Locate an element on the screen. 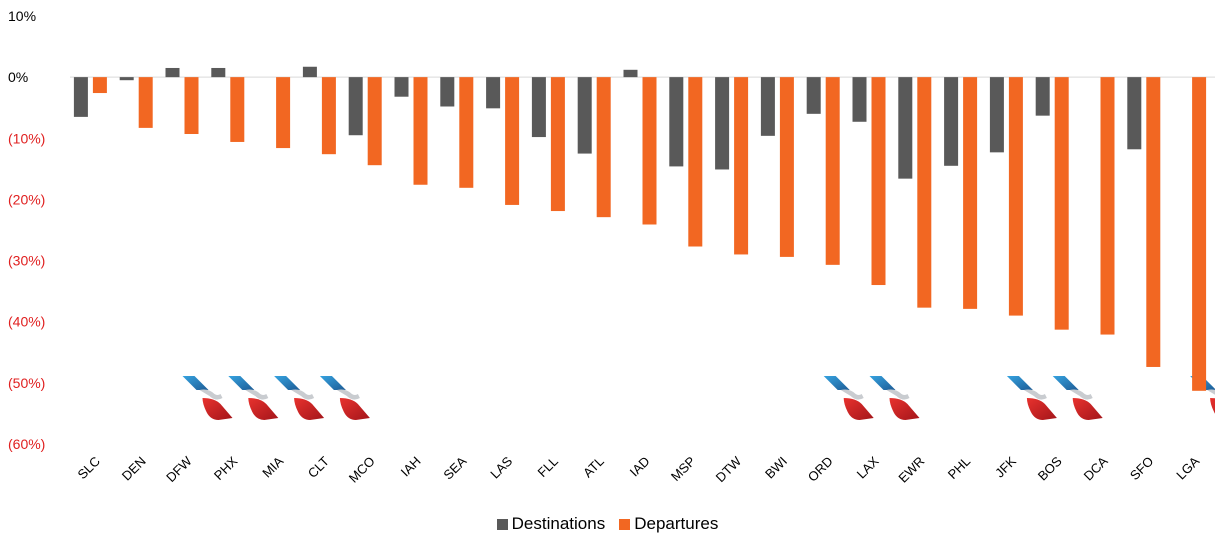 This screenshot has width=1215, height=542. y-axis: 10% 0% (10%) (20%) (30%) (40%) (50%) (60%) is located at coordinates (26, 230).